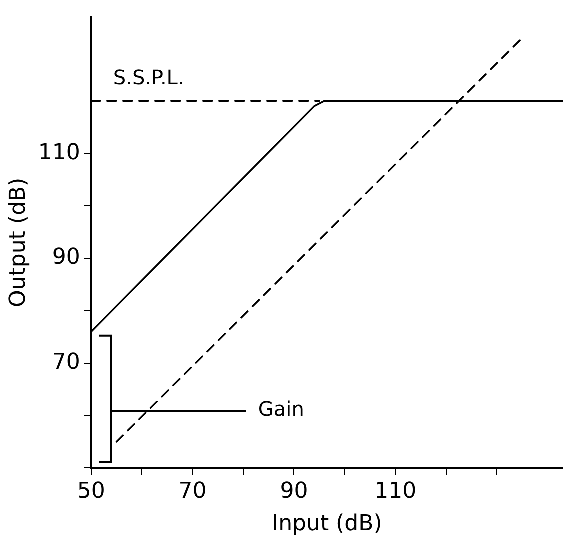  What do you see at coordinates (66, 363) in the screenshot?
I see `y-tick-label: 70` at bounding box center [66, 363].